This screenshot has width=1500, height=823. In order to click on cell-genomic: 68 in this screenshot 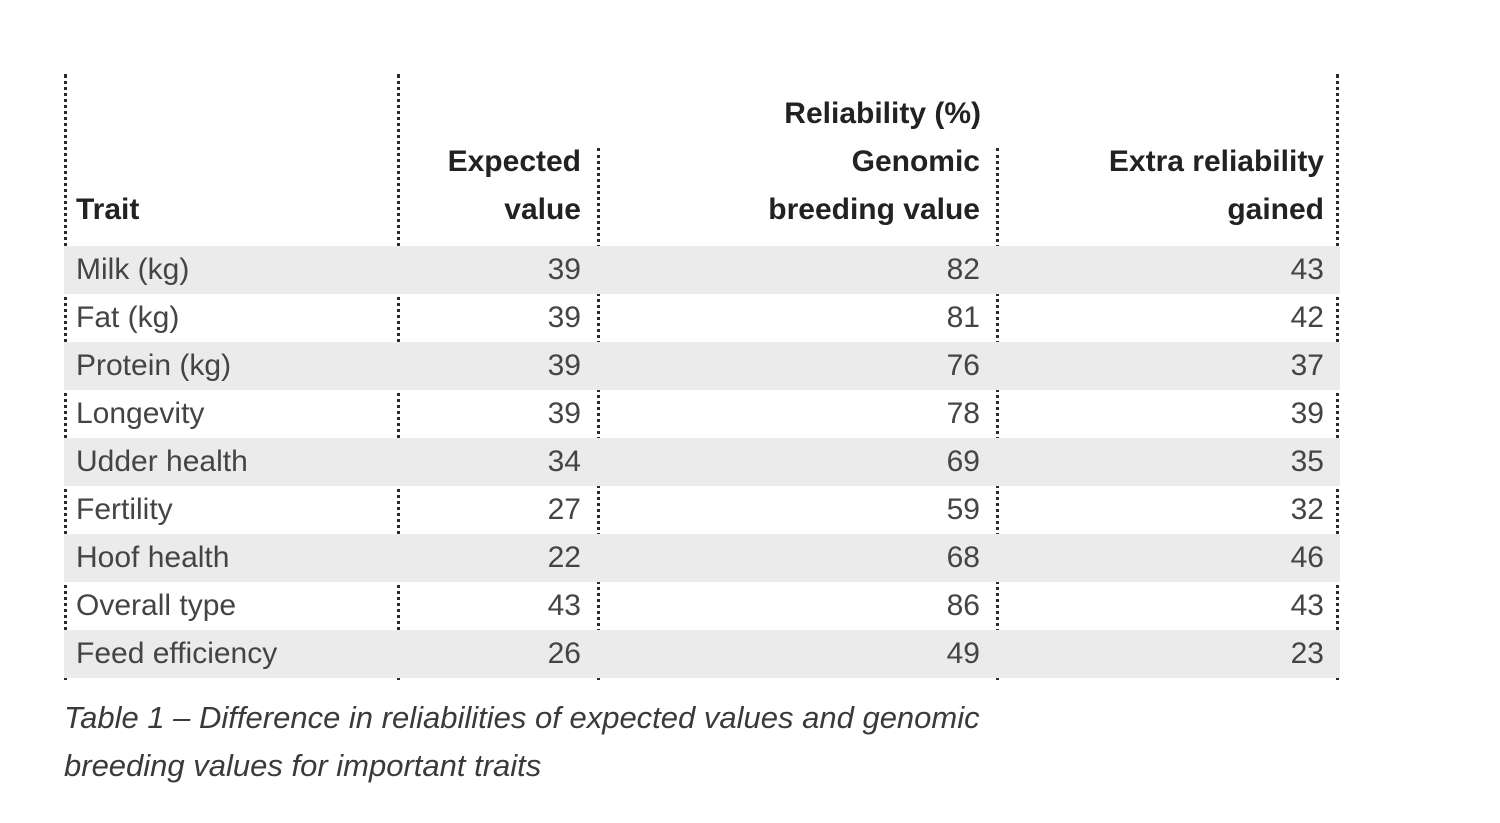, I will do `click(963, 557)`.